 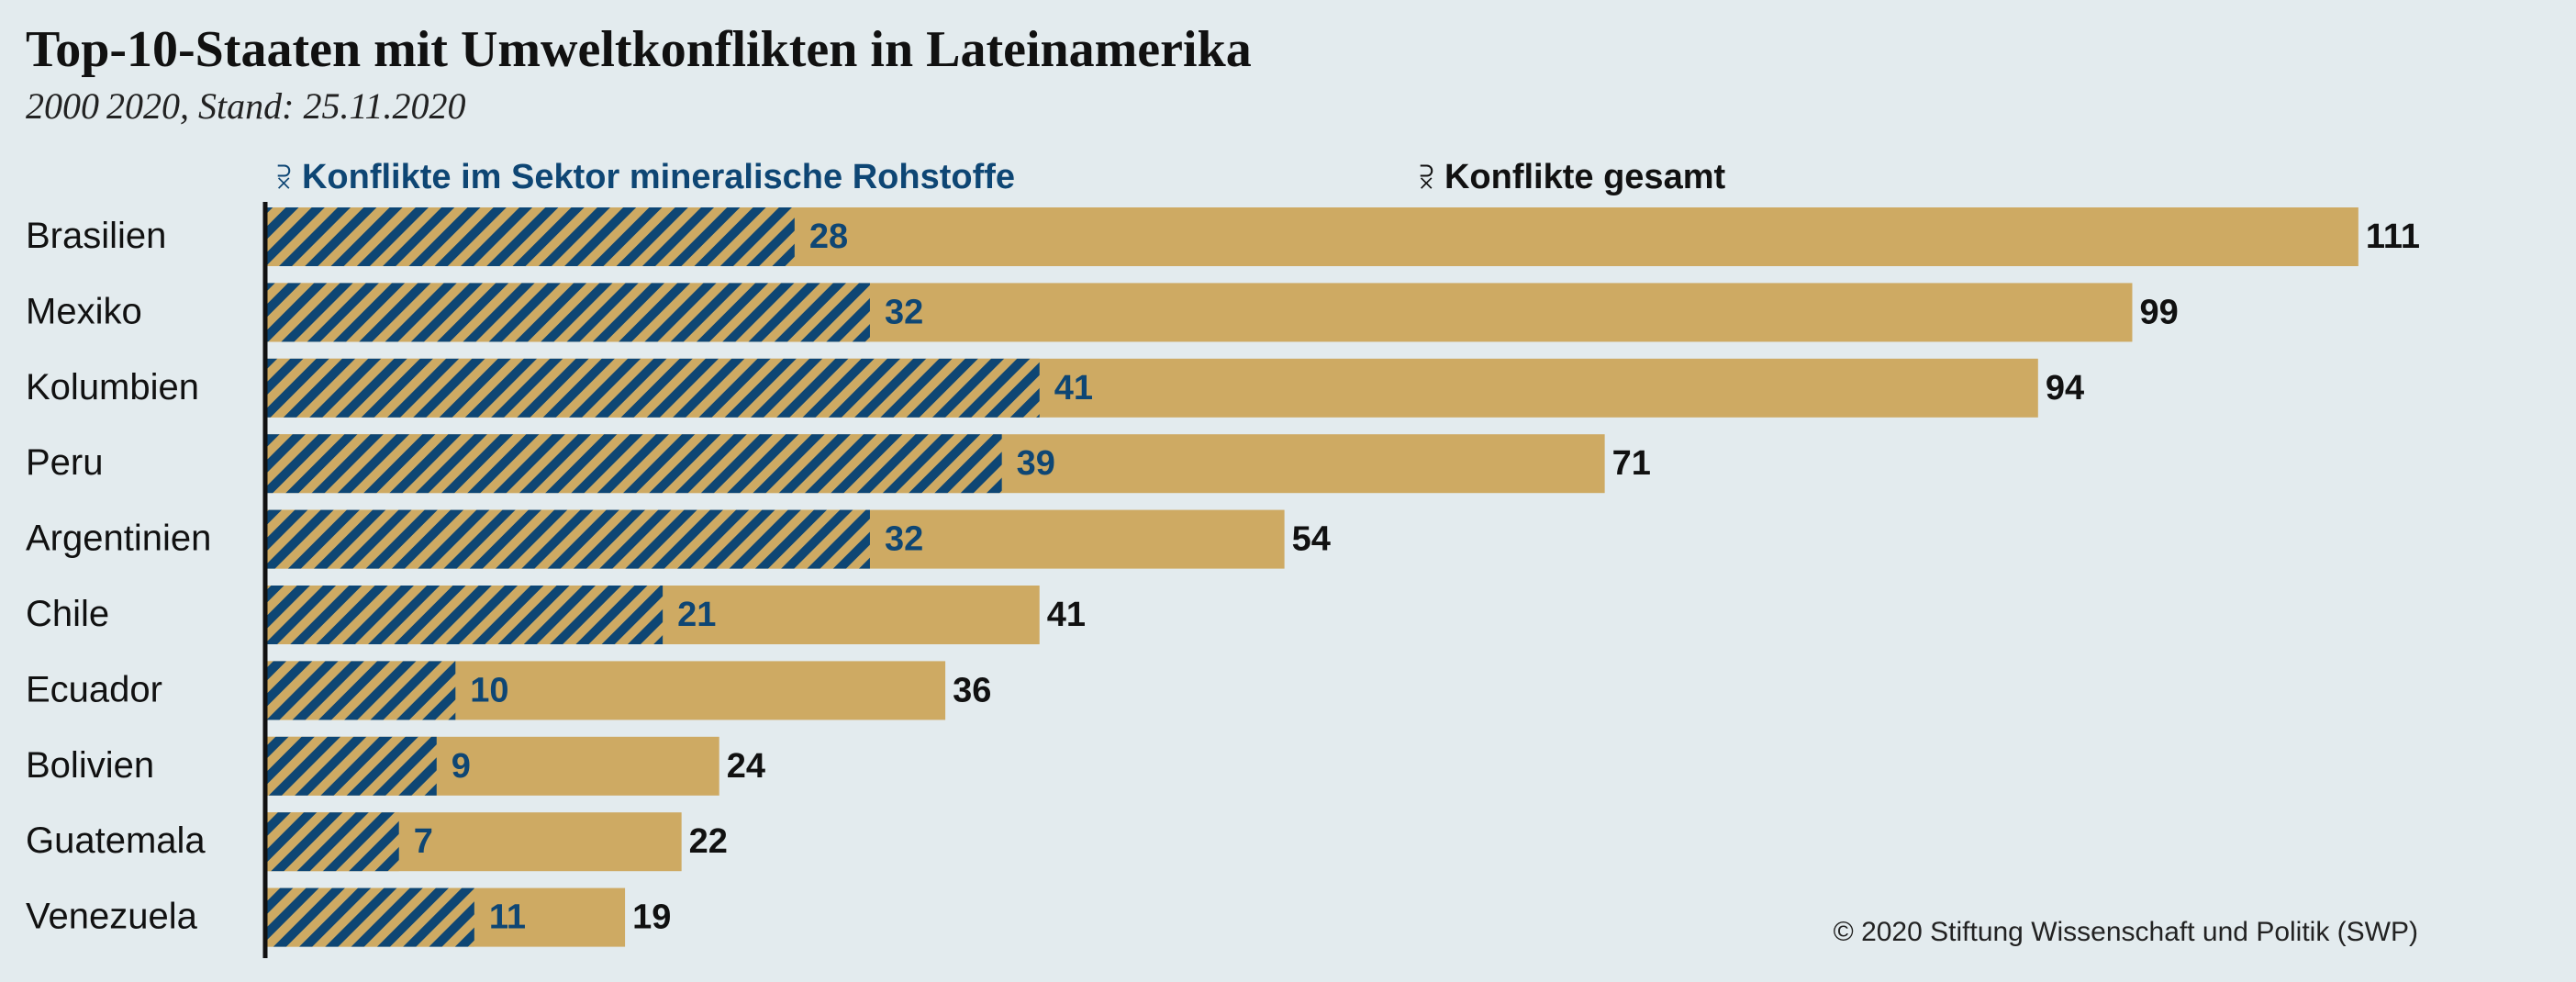 What do you see at coordinates (246, 106) in the screenshot?
I see `chart-subtitle: 2000 2020, Stand: 25.11.2020` at bounding box center [246, 106].